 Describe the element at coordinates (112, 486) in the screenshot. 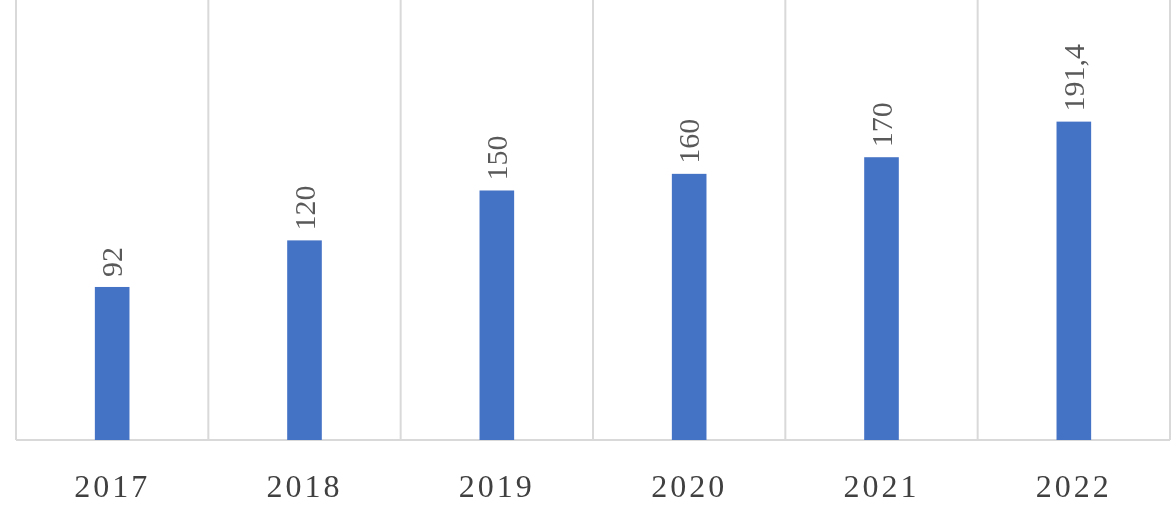

I see `x-tick-label: 2017` at that location.